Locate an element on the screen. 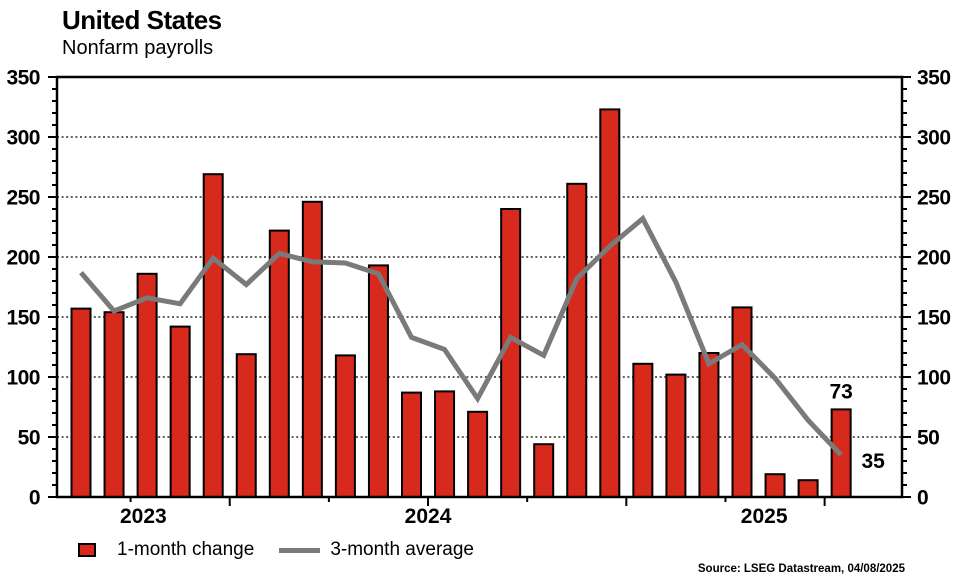  y-label-right: 250 is located at coordinates (934, 198).